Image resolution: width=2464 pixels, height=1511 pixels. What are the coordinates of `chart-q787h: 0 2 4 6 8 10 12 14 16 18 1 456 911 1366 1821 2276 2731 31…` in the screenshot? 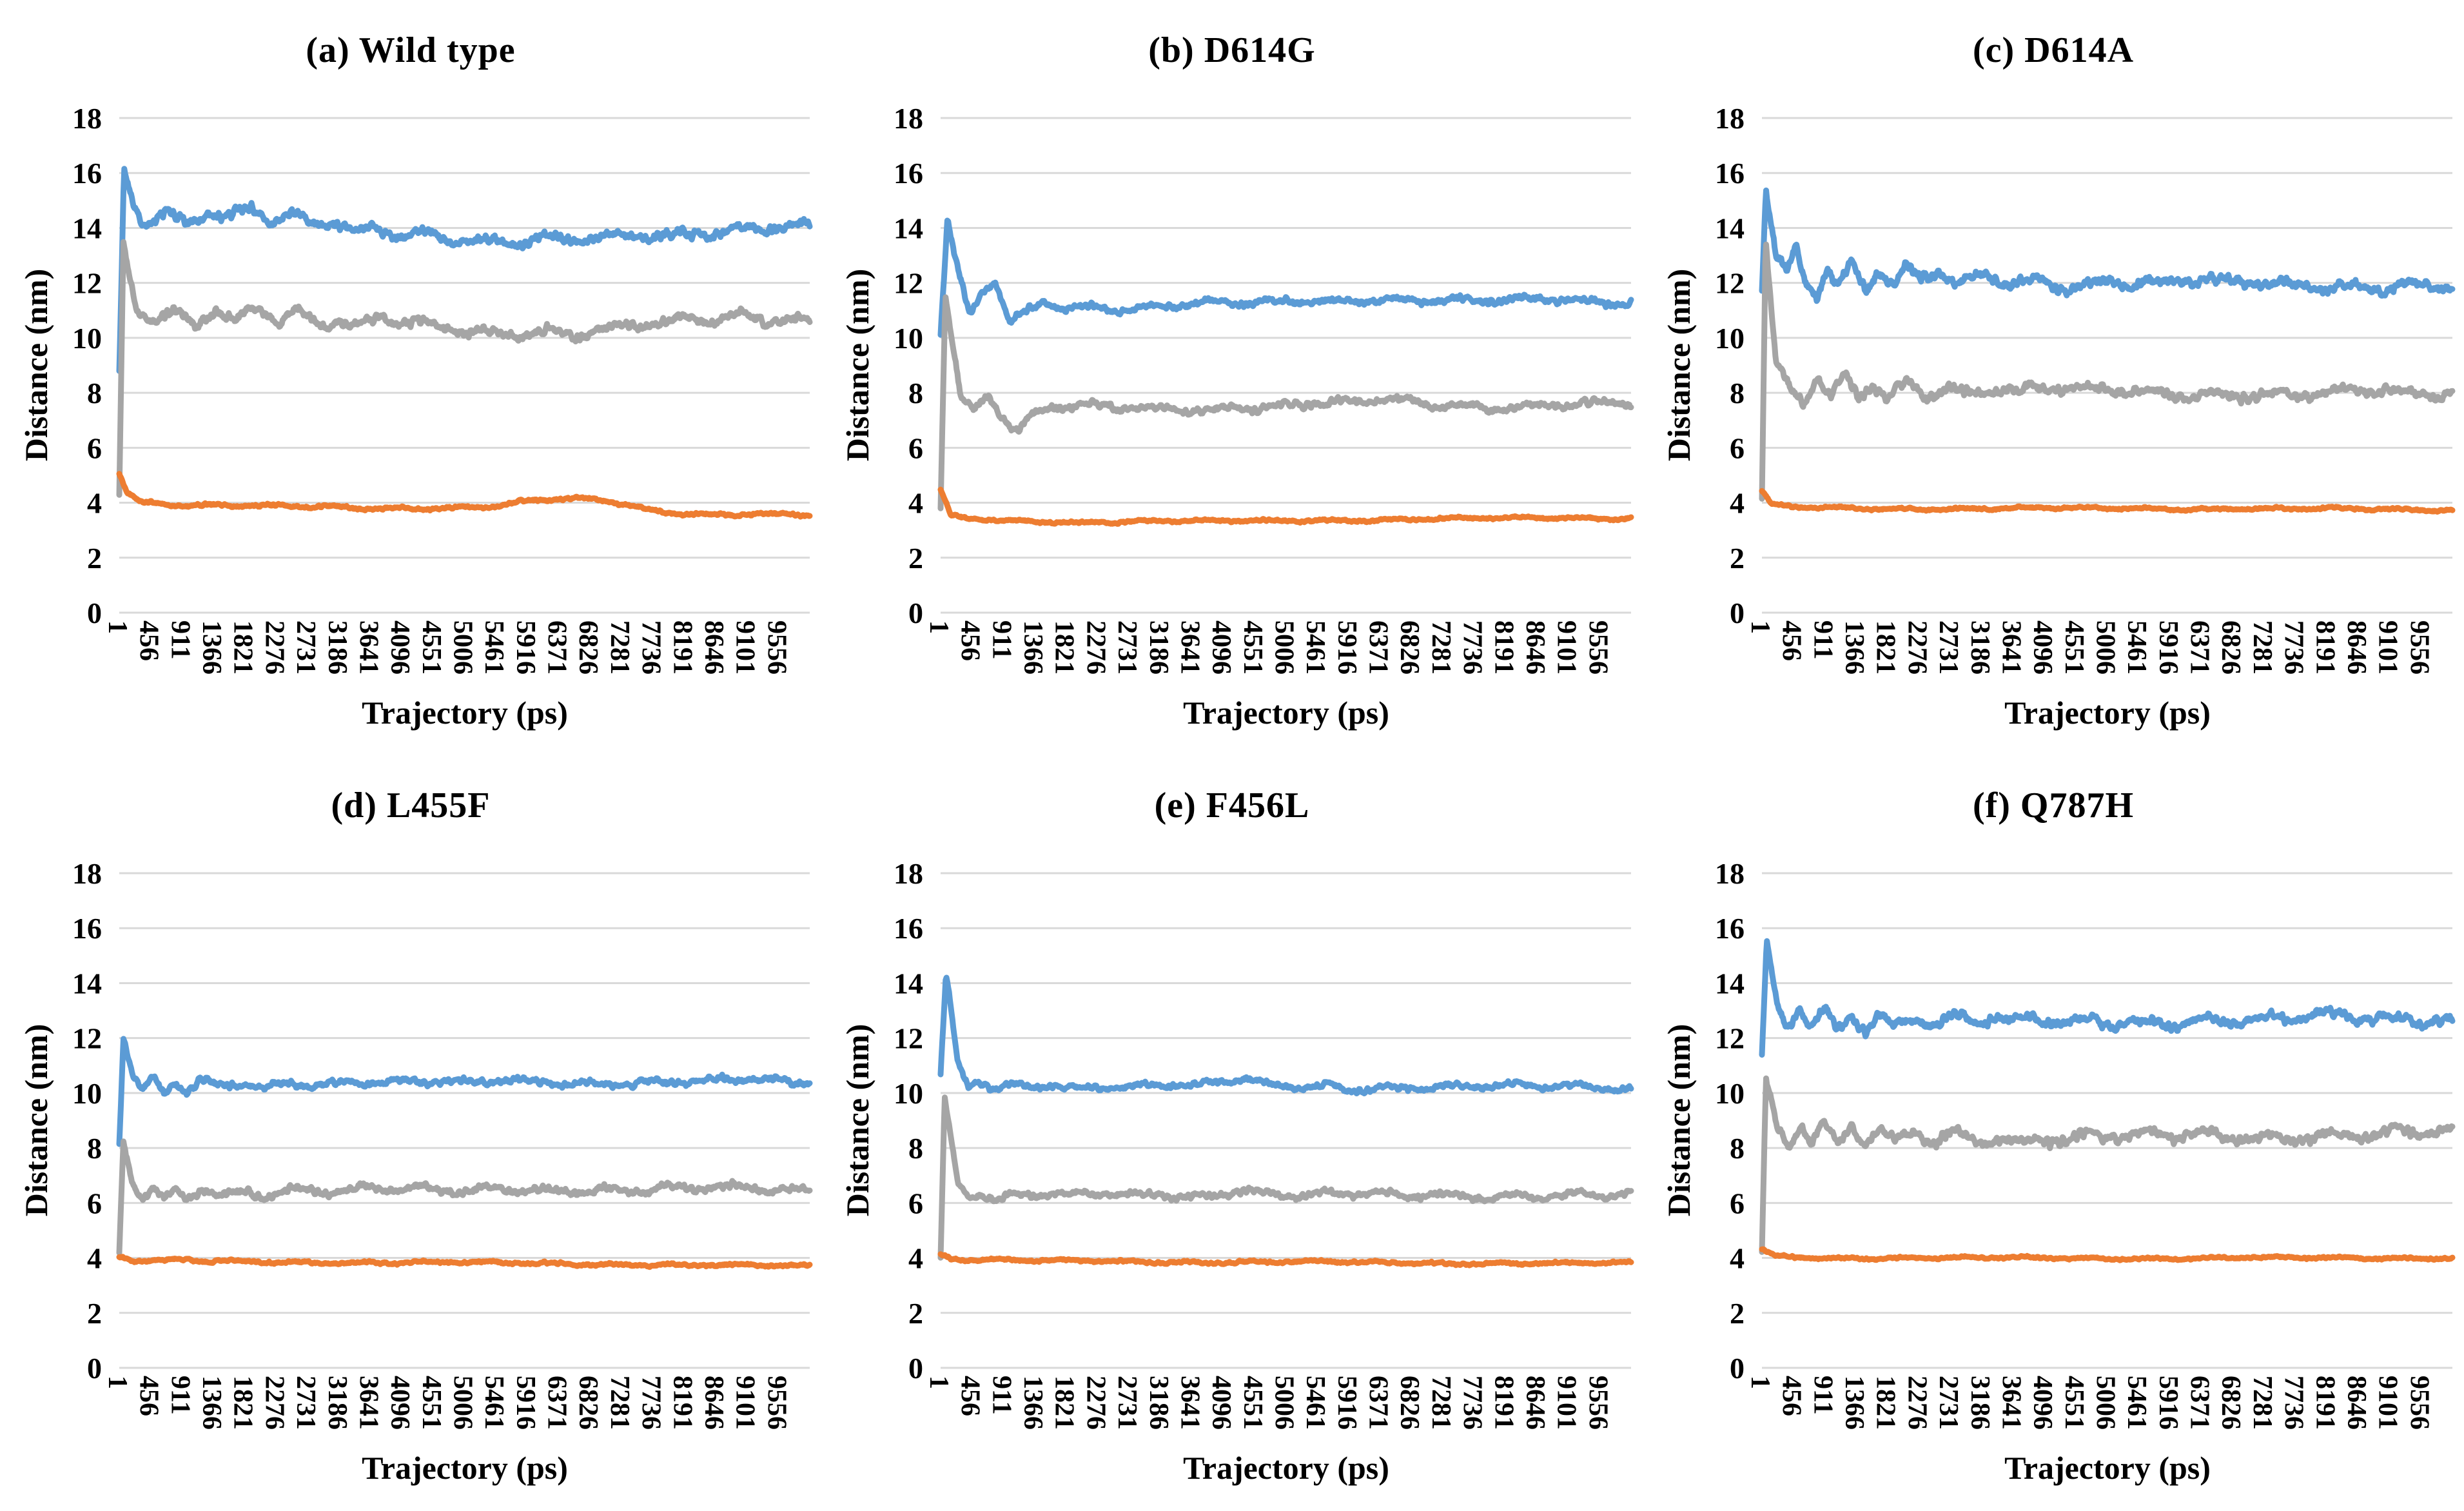 It's located at (2085, 1143).